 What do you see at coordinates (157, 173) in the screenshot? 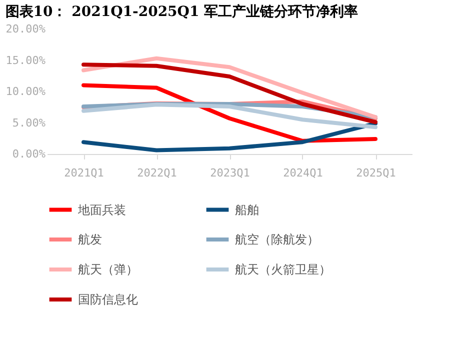
I see `x-tick-label: 2022Q1` at bounding box center [157, 173].